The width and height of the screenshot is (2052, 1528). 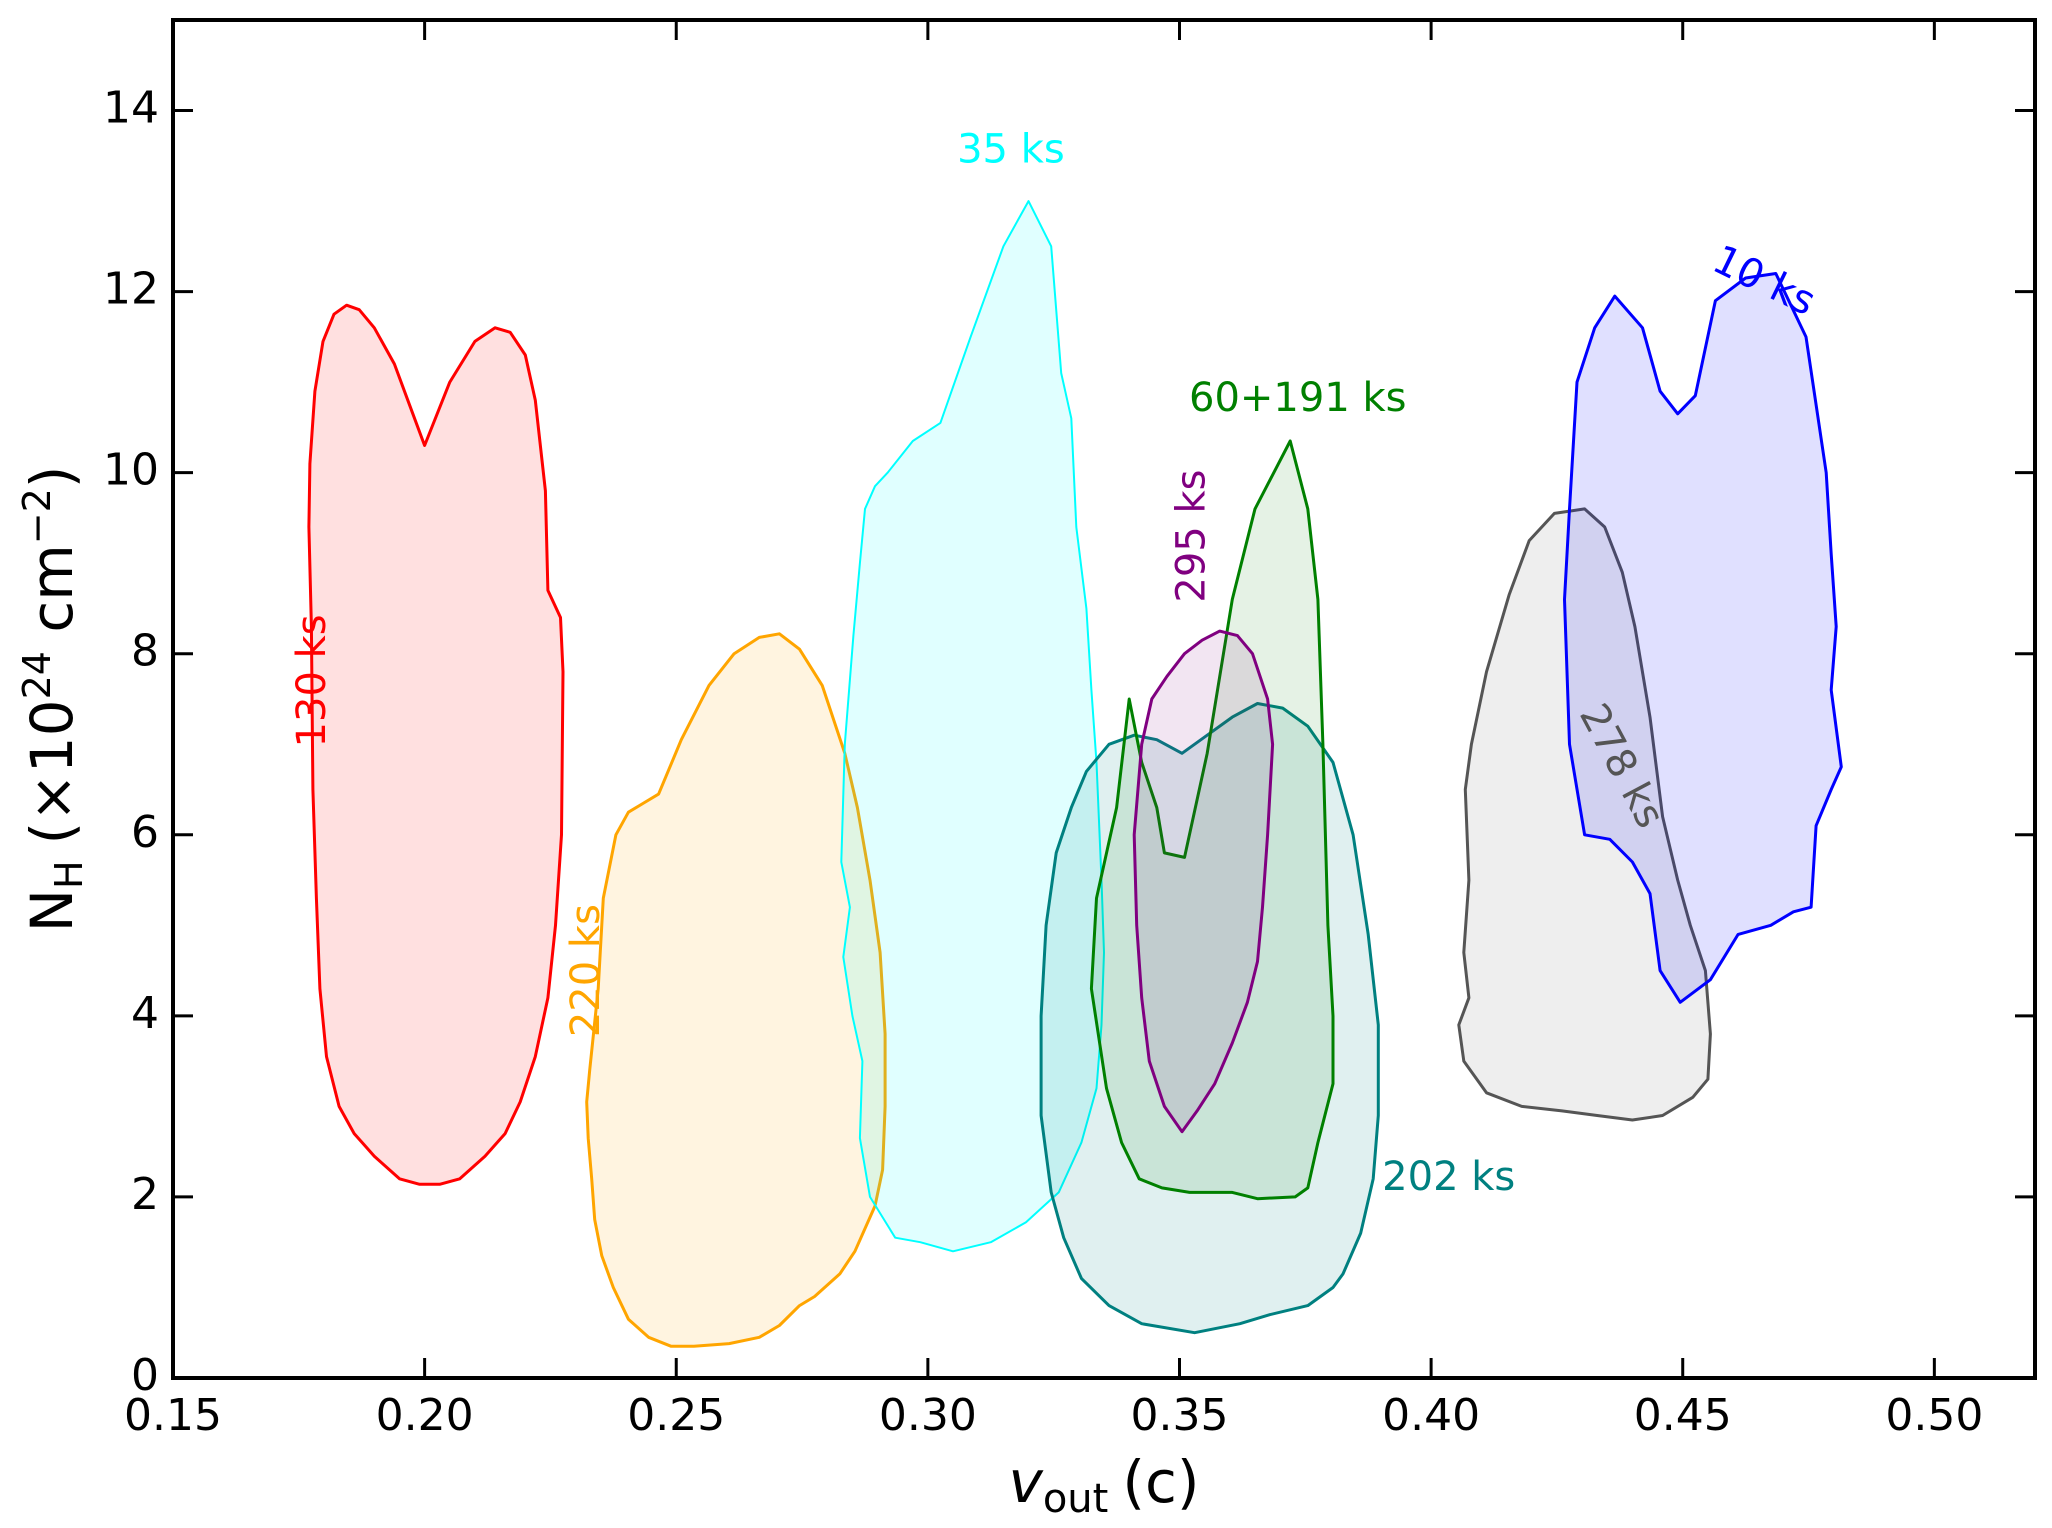 I want to click on svg-text:NH(×1024 cm−2): NH (×1024 cm−2), so click(x=53, y=699).